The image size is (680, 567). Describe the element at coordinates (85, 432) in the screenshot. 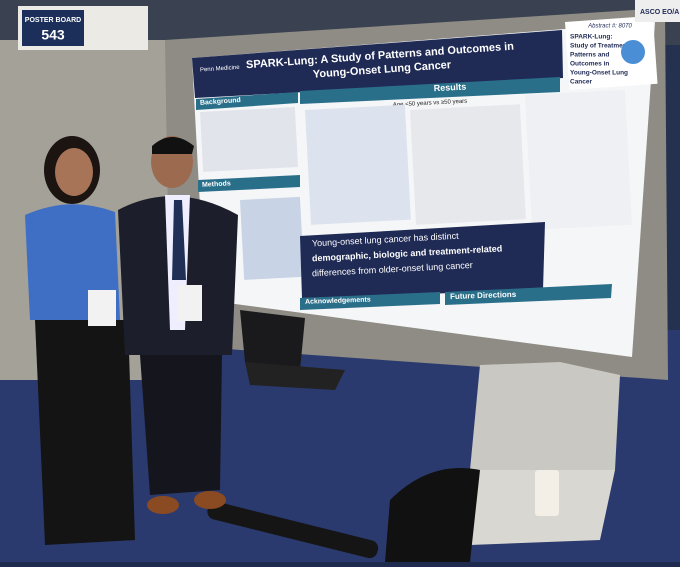

I see `woman-pants` at that location.